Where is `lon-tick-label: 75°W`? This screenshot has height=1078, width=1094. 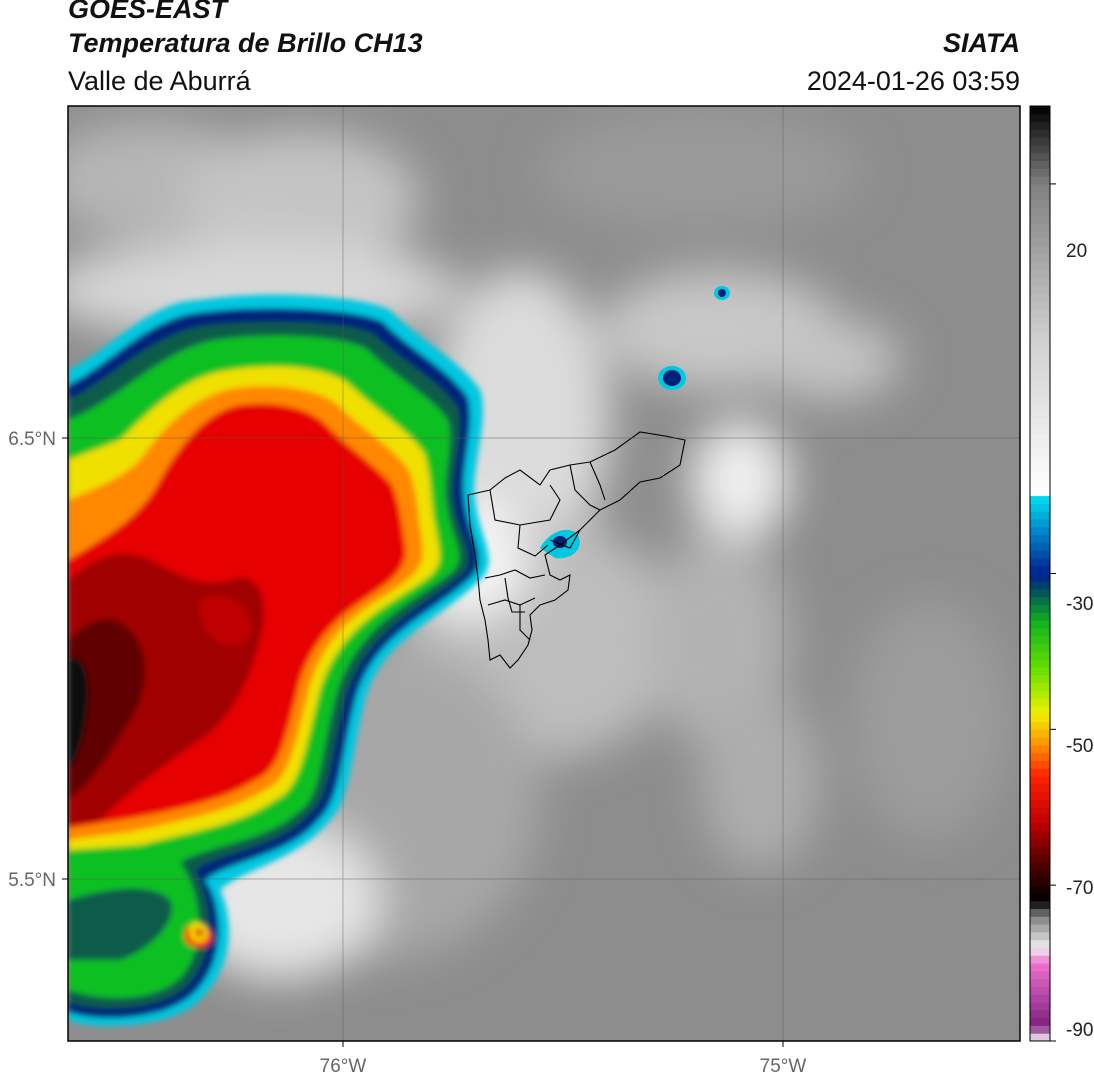
lon-tick-label: 75°W is located at coordinates (783, 1066).